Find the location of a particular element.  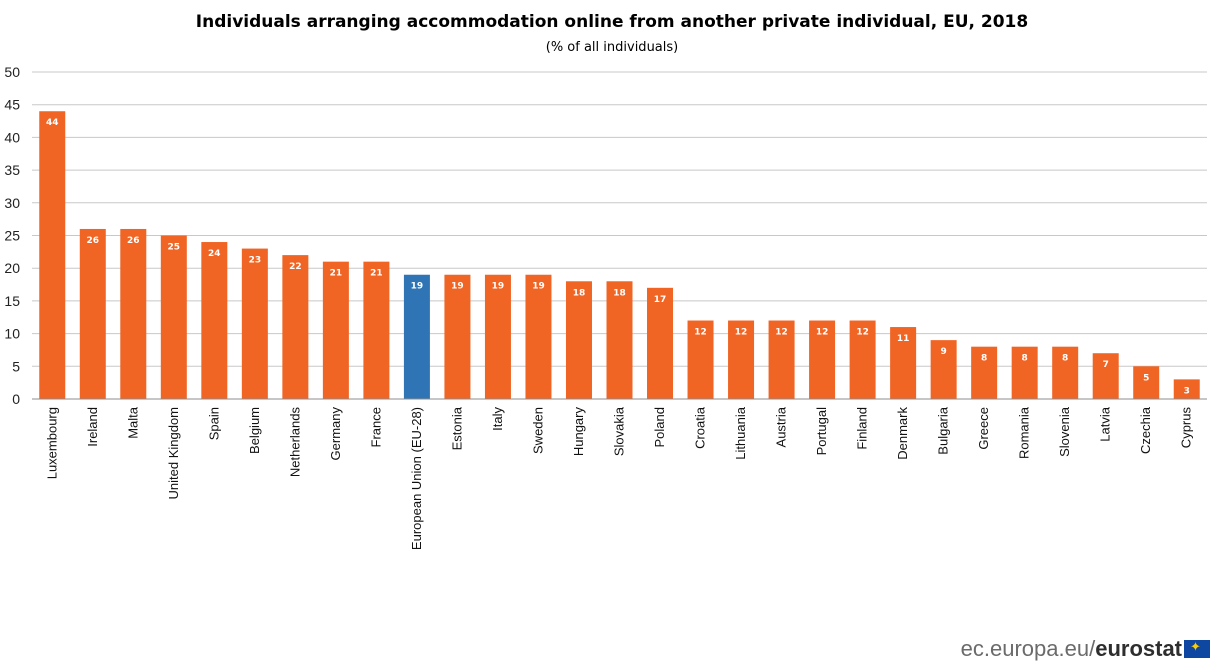

x-tick-label: Bulgaria is located at coordinates (943, 430).